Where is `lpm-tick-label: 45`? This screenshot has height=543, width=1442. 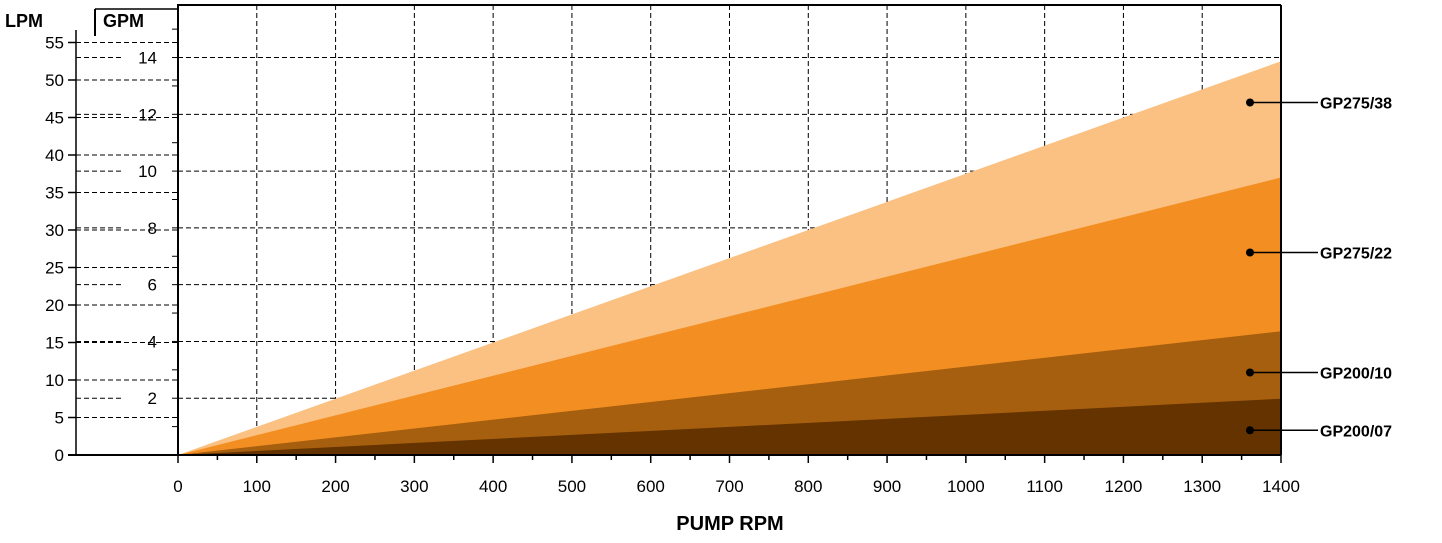
lpm-tick-label: 45 is located at coordinates (54, 118).